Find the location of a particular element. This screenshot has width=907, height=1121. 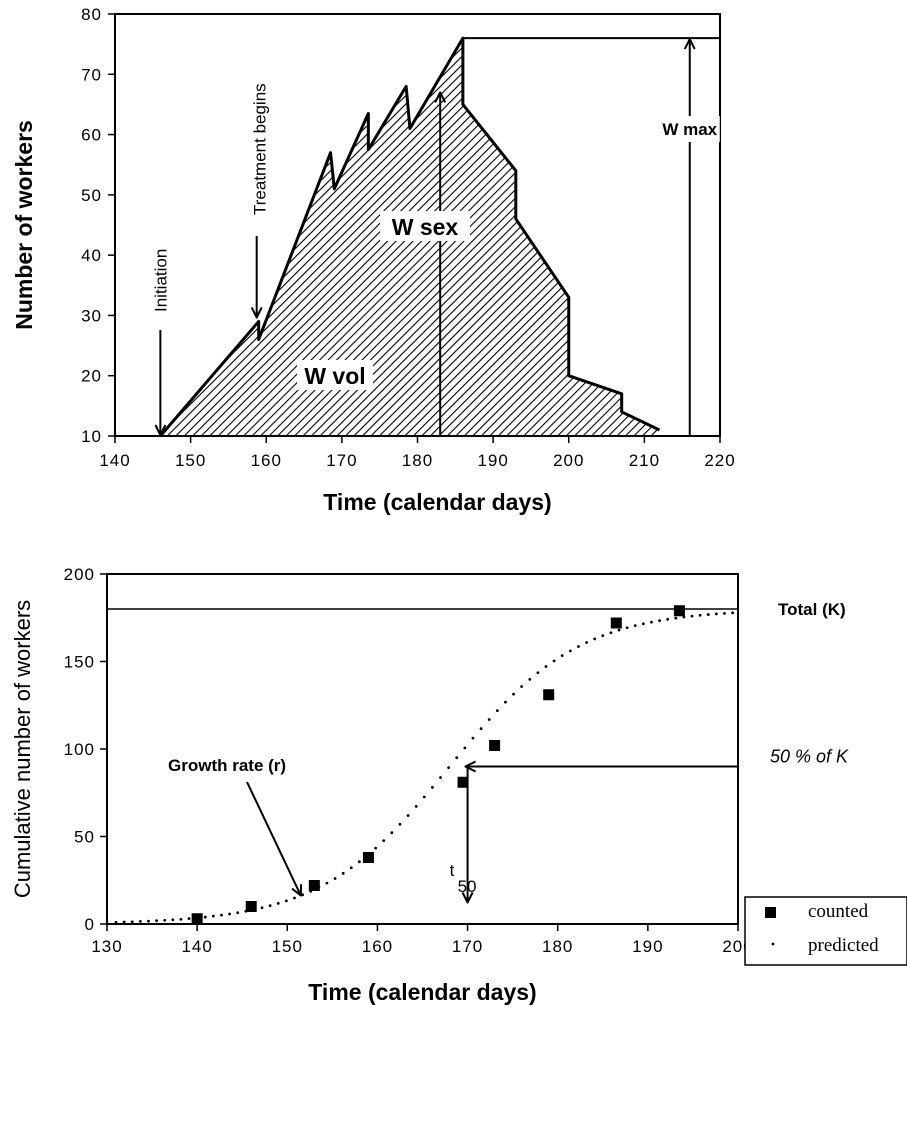

bottom-y-tick-label: 100 is located at coordinates (79, 749).